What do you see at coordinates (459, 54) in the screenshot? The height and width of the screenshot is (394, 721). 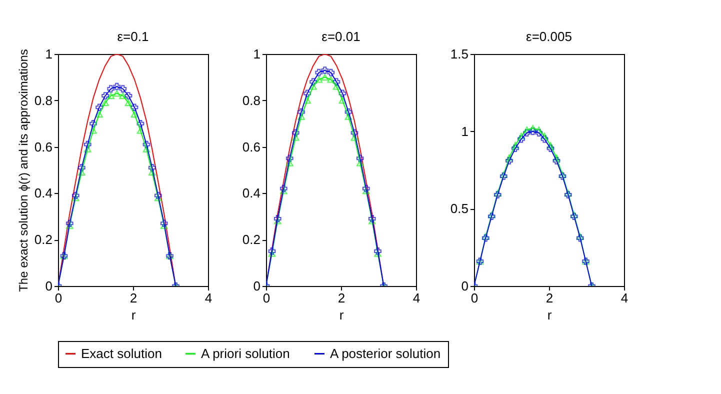 I see `y-tick-label: 1.5` at bounding box center [459, 54].